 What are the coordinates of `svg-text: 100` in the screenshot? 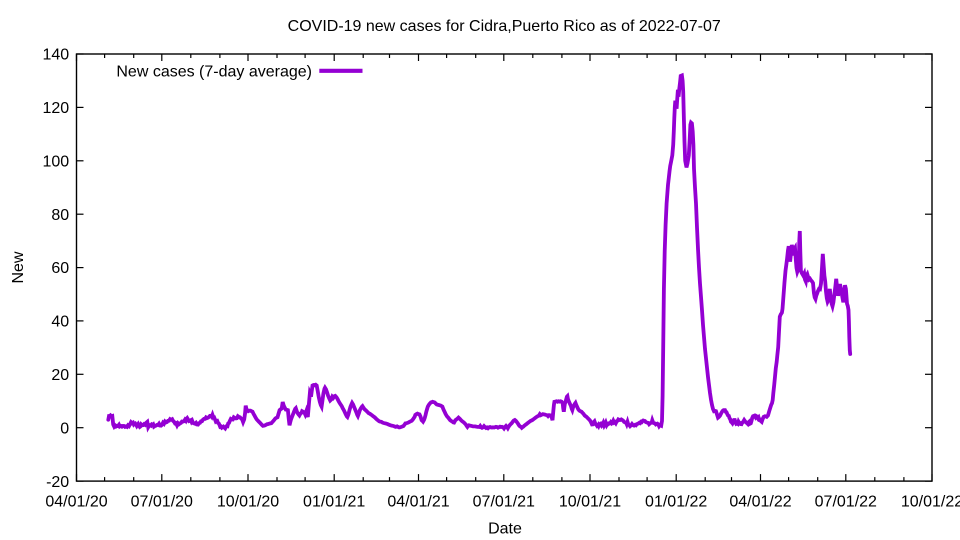 It's located at (55, 162).